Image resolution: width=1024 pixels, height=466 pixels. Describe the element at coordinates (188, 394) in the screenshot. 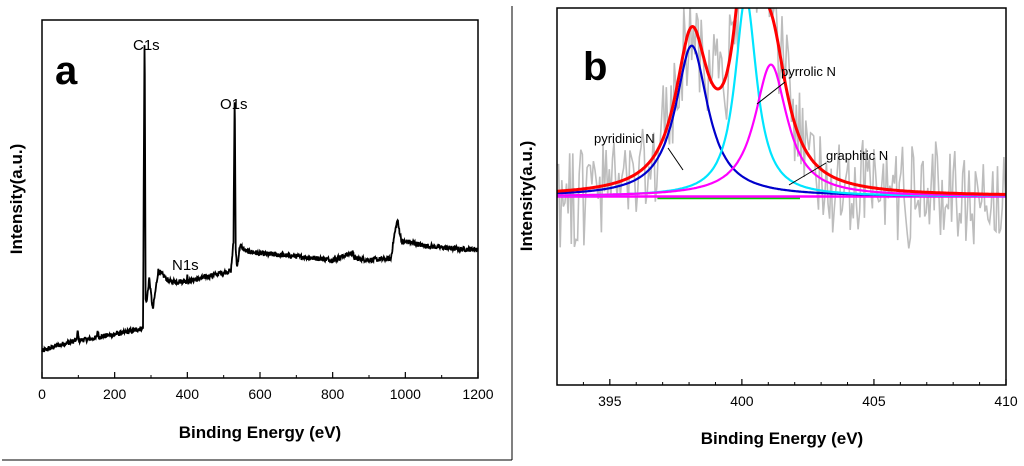

I see `survey-x-tick-label: 400` at that location.